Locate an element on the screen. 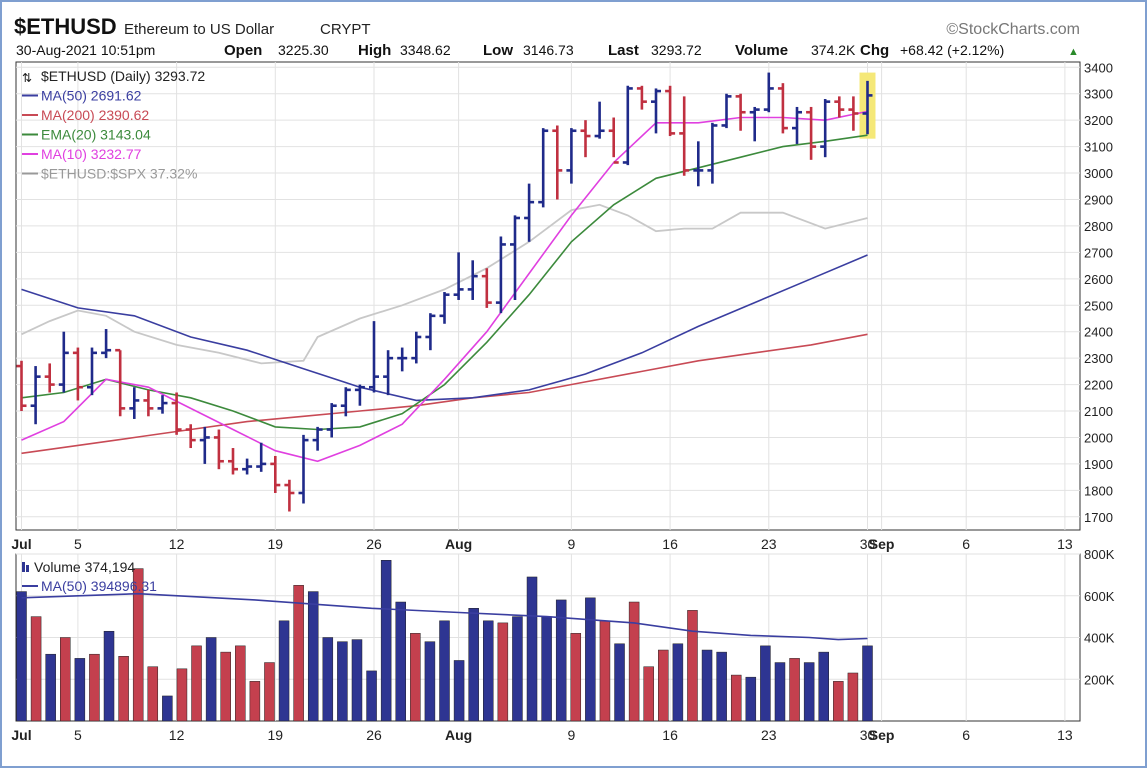  legend-label-ma50: MA(50) 2691.62 is located at coordinates (91, 96).